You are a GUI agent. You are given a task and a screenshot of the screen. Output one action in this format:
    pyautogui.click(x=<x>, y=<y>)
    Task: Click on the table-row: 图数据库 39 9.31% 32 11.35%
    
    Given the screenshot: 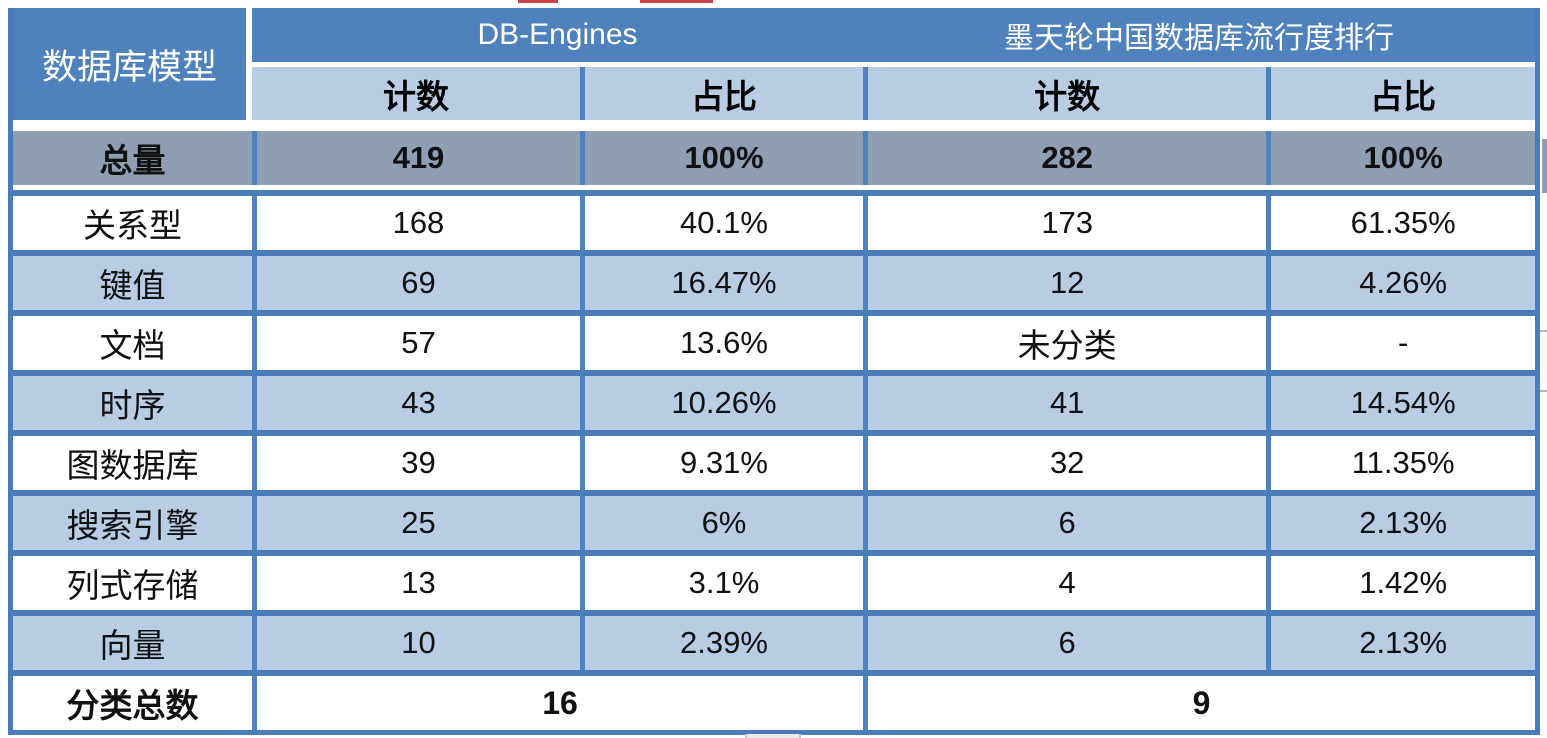 What is the action you would take?
    pyautogui.click(x=774, y=460)
    